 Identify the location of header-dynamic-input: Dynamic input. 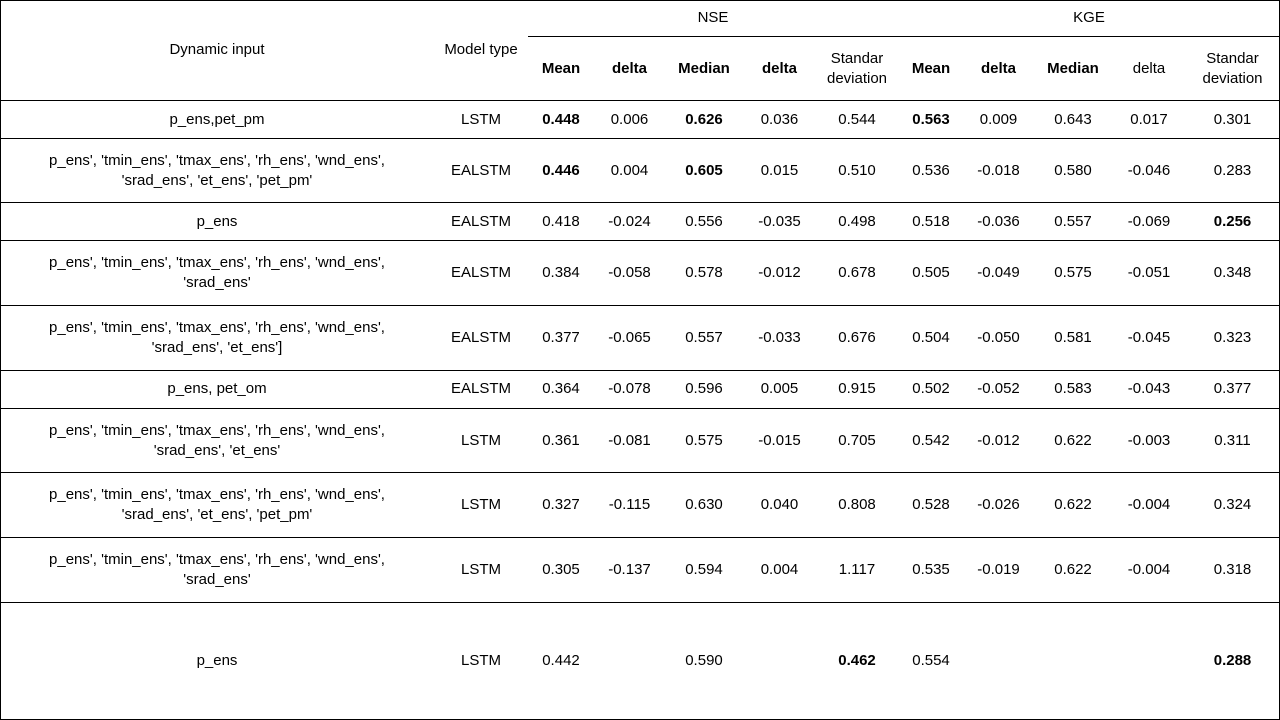
(217, 50).